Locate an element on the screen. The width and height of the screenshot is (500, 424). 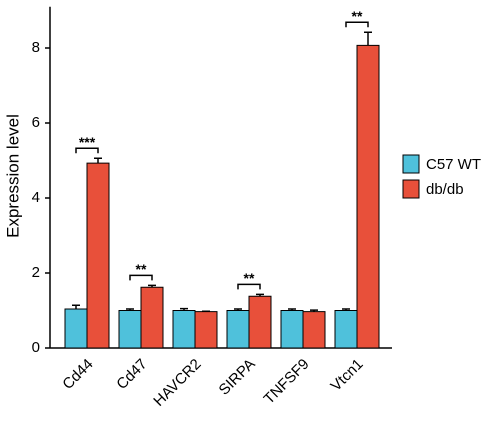
significance-label: *** is located at coordinates (87, 142).